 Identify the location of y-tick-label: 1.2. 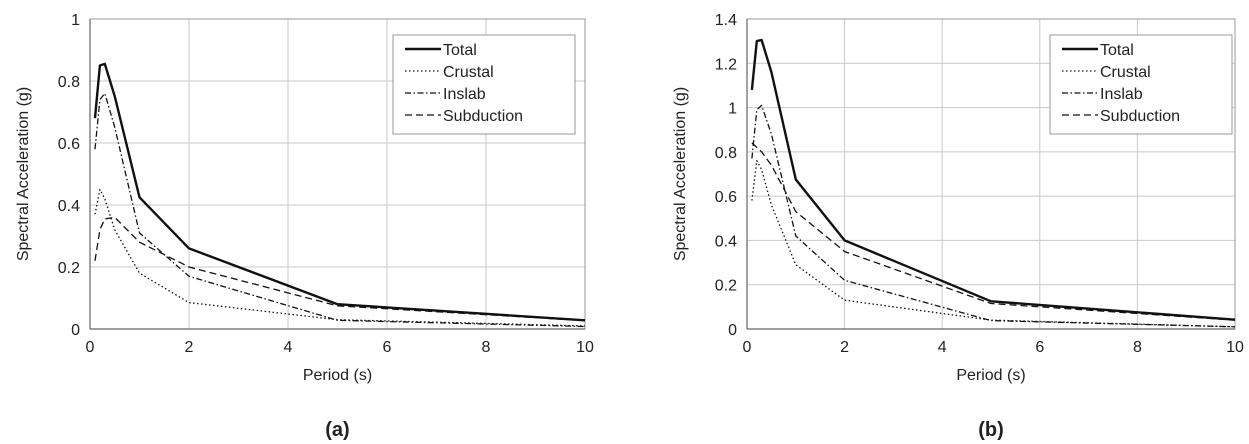
(726, 64).